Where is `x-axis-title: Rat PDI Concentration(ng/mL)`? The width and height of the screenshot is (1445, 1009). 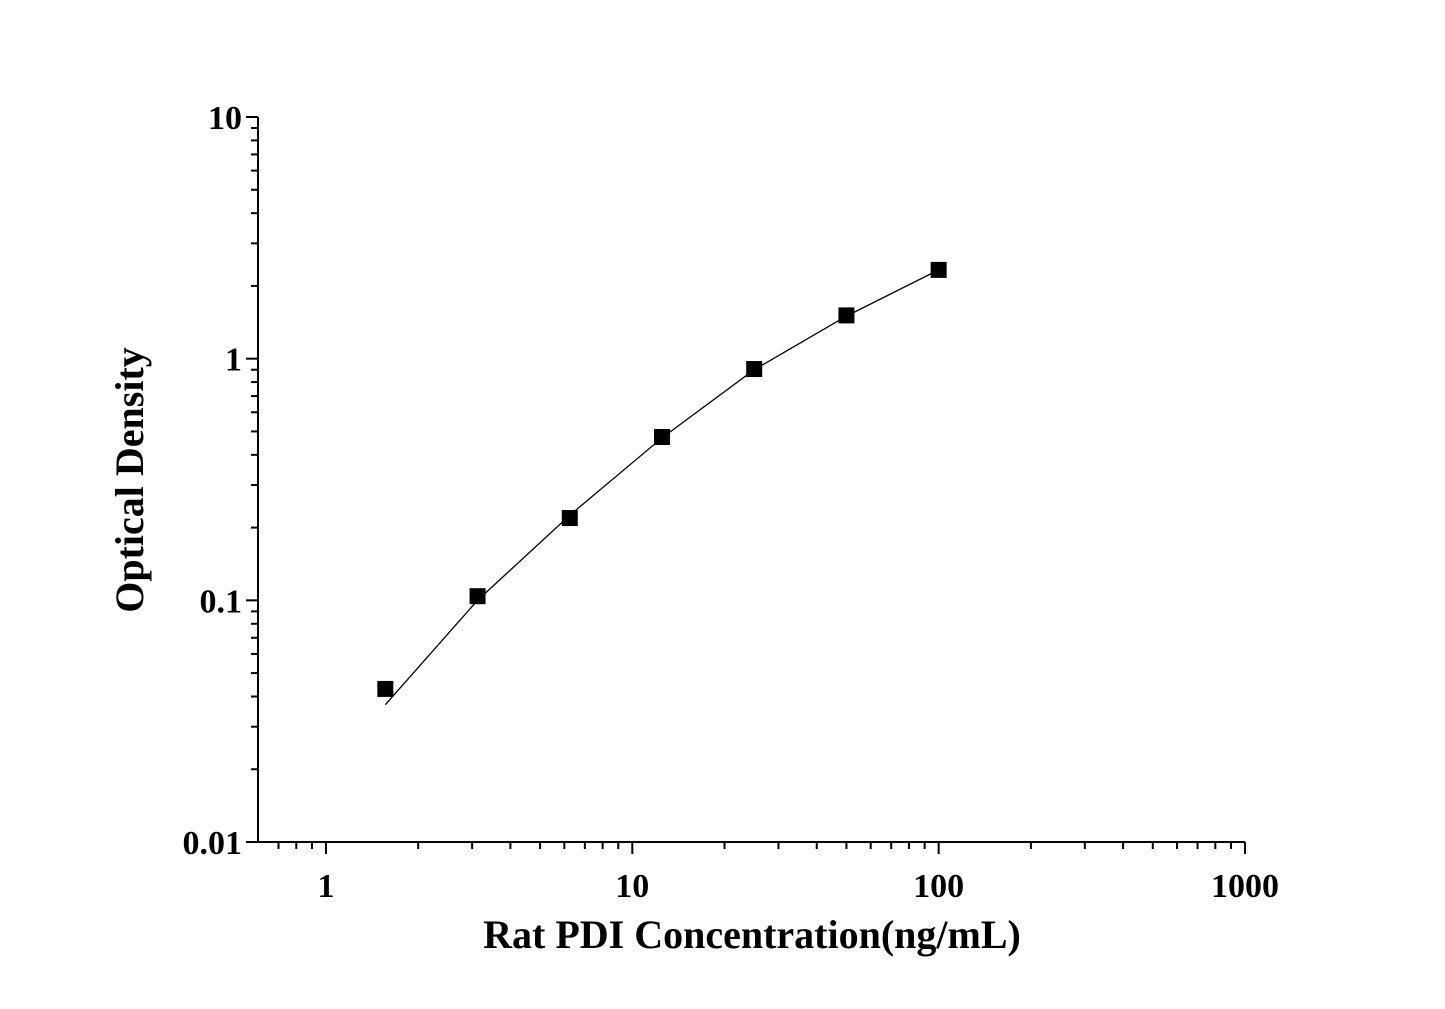 x-axis-title: Rat PDI Concentration(ng/mL) is located at coordinates (752, 934).